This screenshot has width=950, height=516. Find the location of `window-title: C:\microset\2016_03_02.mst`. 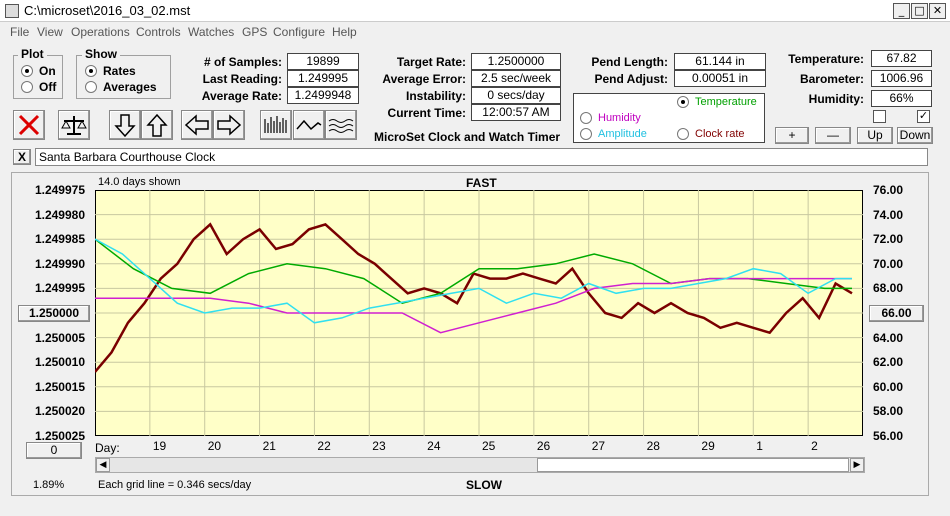

window-title: C:\microset\2016_03_02.mst is located at coordinates (107, 10).